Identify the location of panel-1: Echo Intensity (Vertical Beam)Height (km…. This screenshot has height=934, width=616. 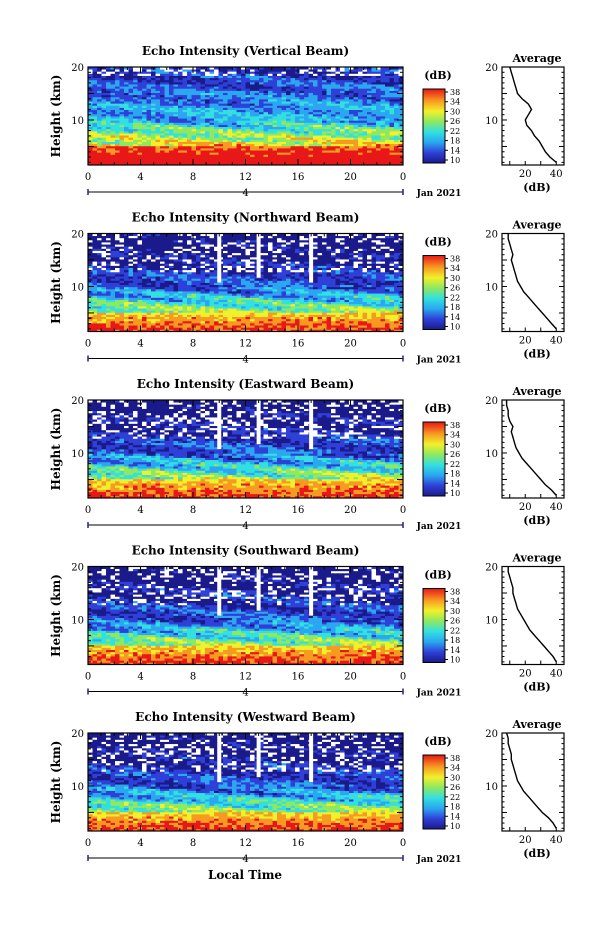
(306, 121).